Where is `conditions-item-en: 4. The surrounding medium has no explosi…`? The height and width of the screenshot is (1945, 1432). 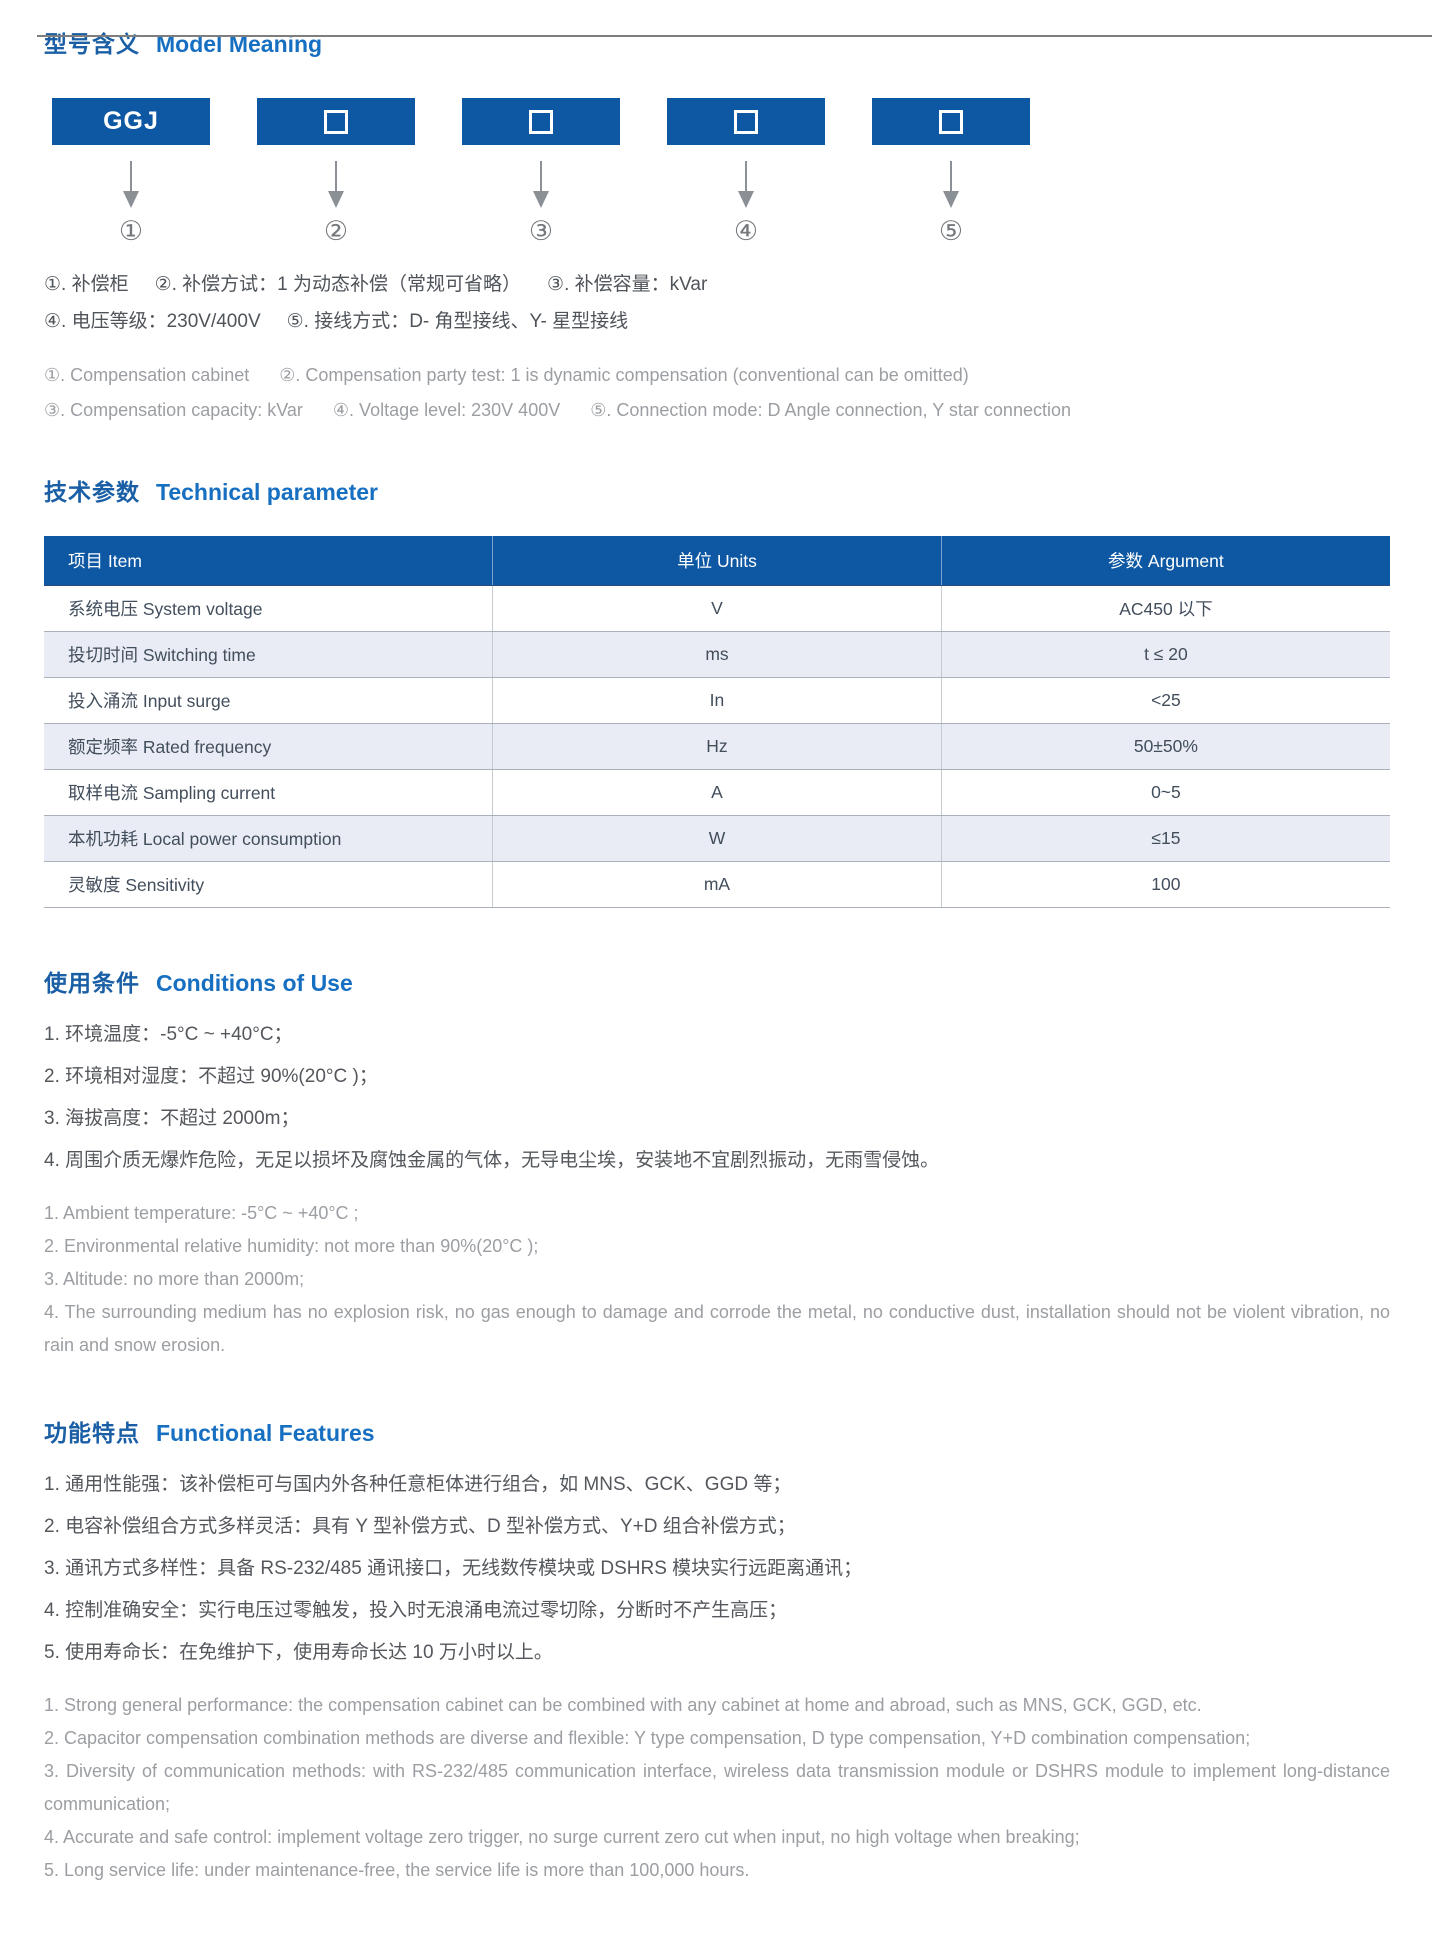 conditions-item-en: 4. The surrounding medium has no explosi… is located at coordinates (717, 1328).